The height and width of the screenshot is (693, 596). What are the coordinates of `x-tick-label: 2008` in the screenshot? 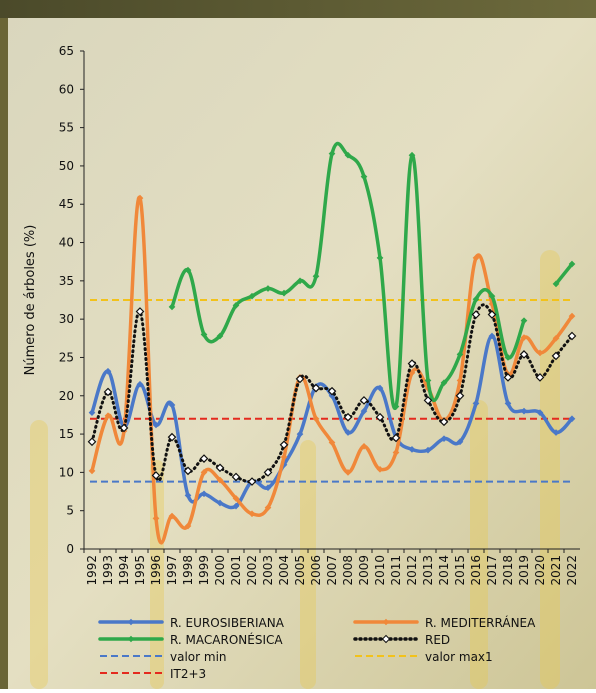 It's located at (348, 570).